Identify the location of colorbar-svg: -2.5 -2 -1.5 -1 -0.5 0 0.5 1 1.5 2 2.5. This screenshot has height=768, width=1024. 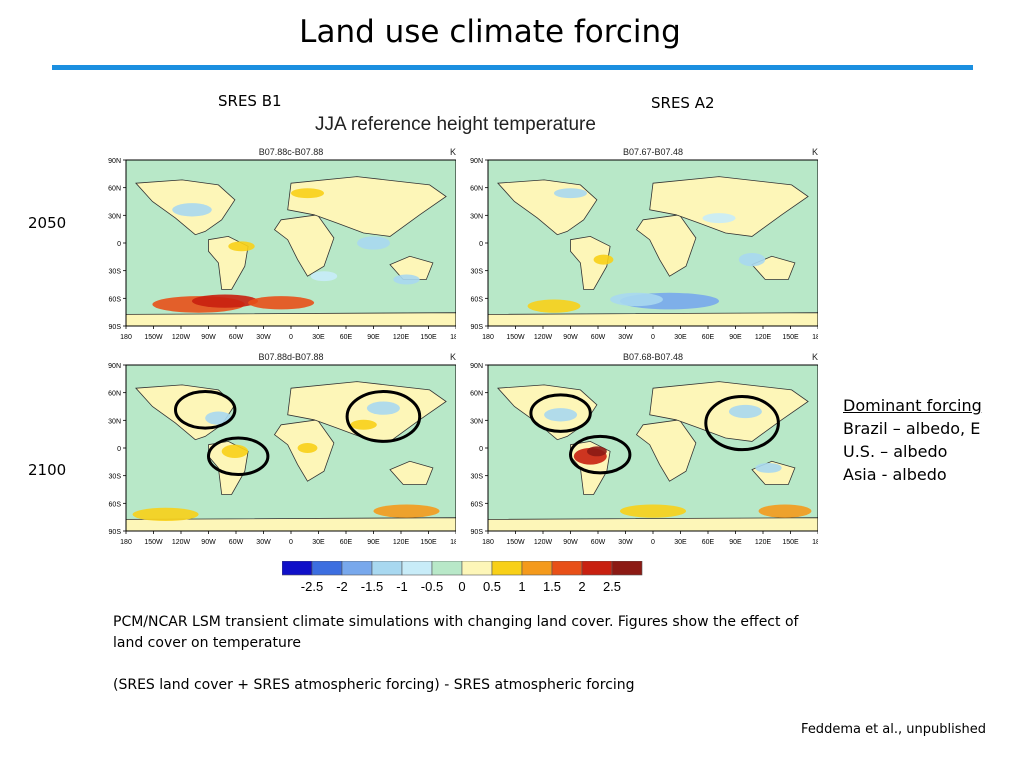
(462, 577).